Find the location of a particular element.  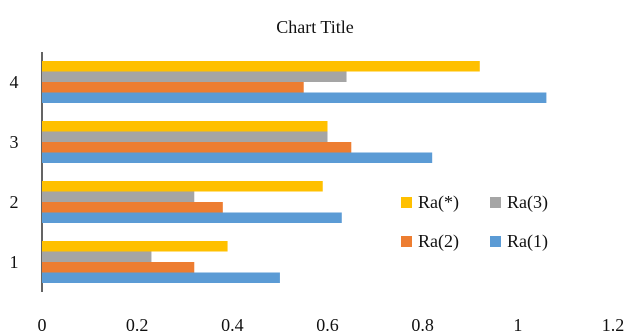

y-tick-label: 2 is located at coordinates (14, 202).